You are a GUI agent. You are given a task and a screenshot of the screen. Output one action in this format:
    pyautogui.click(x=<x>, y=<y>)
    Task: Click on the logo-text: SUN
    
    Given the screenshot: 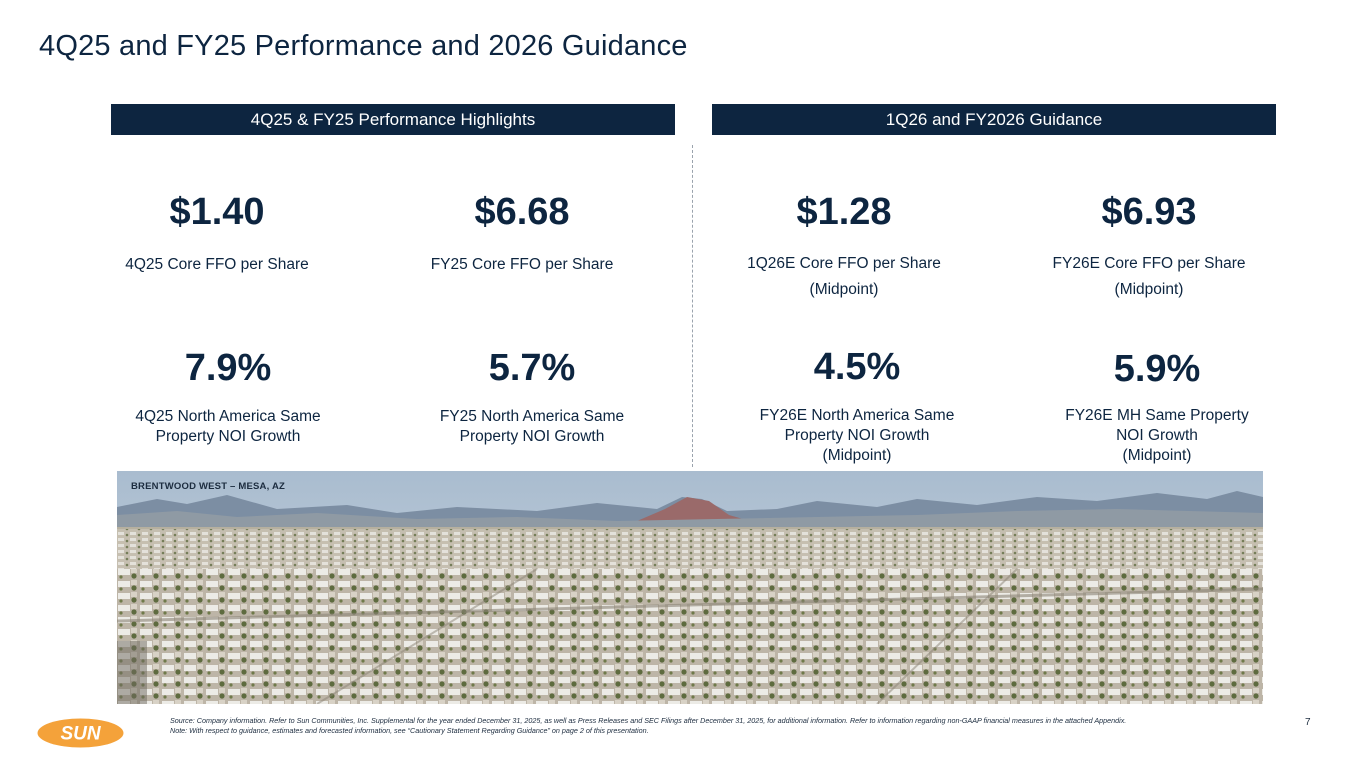 What is the action you would take?
    pyautogui.click(x=80, y=734)
    